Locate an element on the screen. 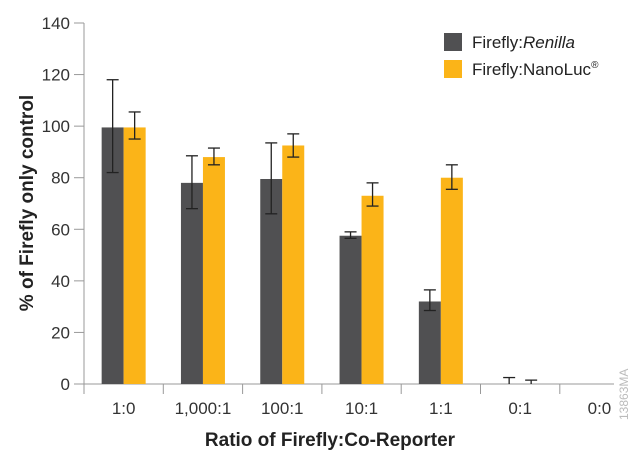  y-tick-label: 40 is located at coordinates (60, 281).